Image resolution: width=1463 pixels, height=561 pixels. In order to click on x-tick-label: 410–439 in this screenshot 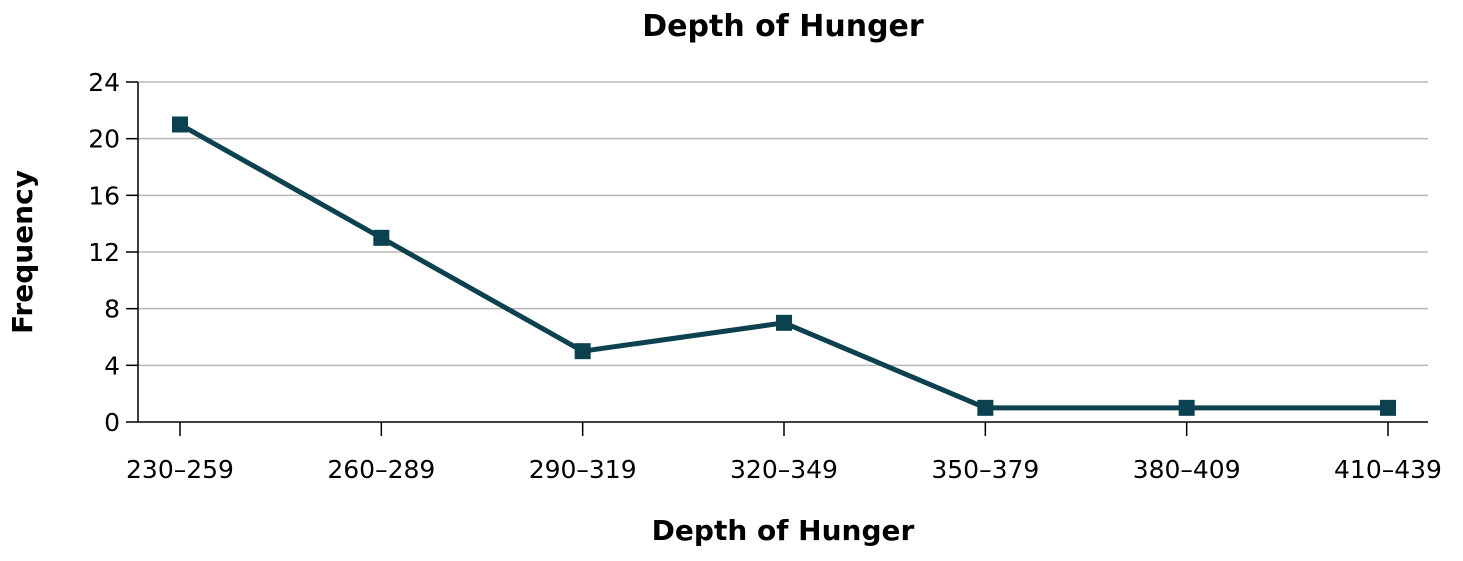, I will do `click(1388, 469)`.